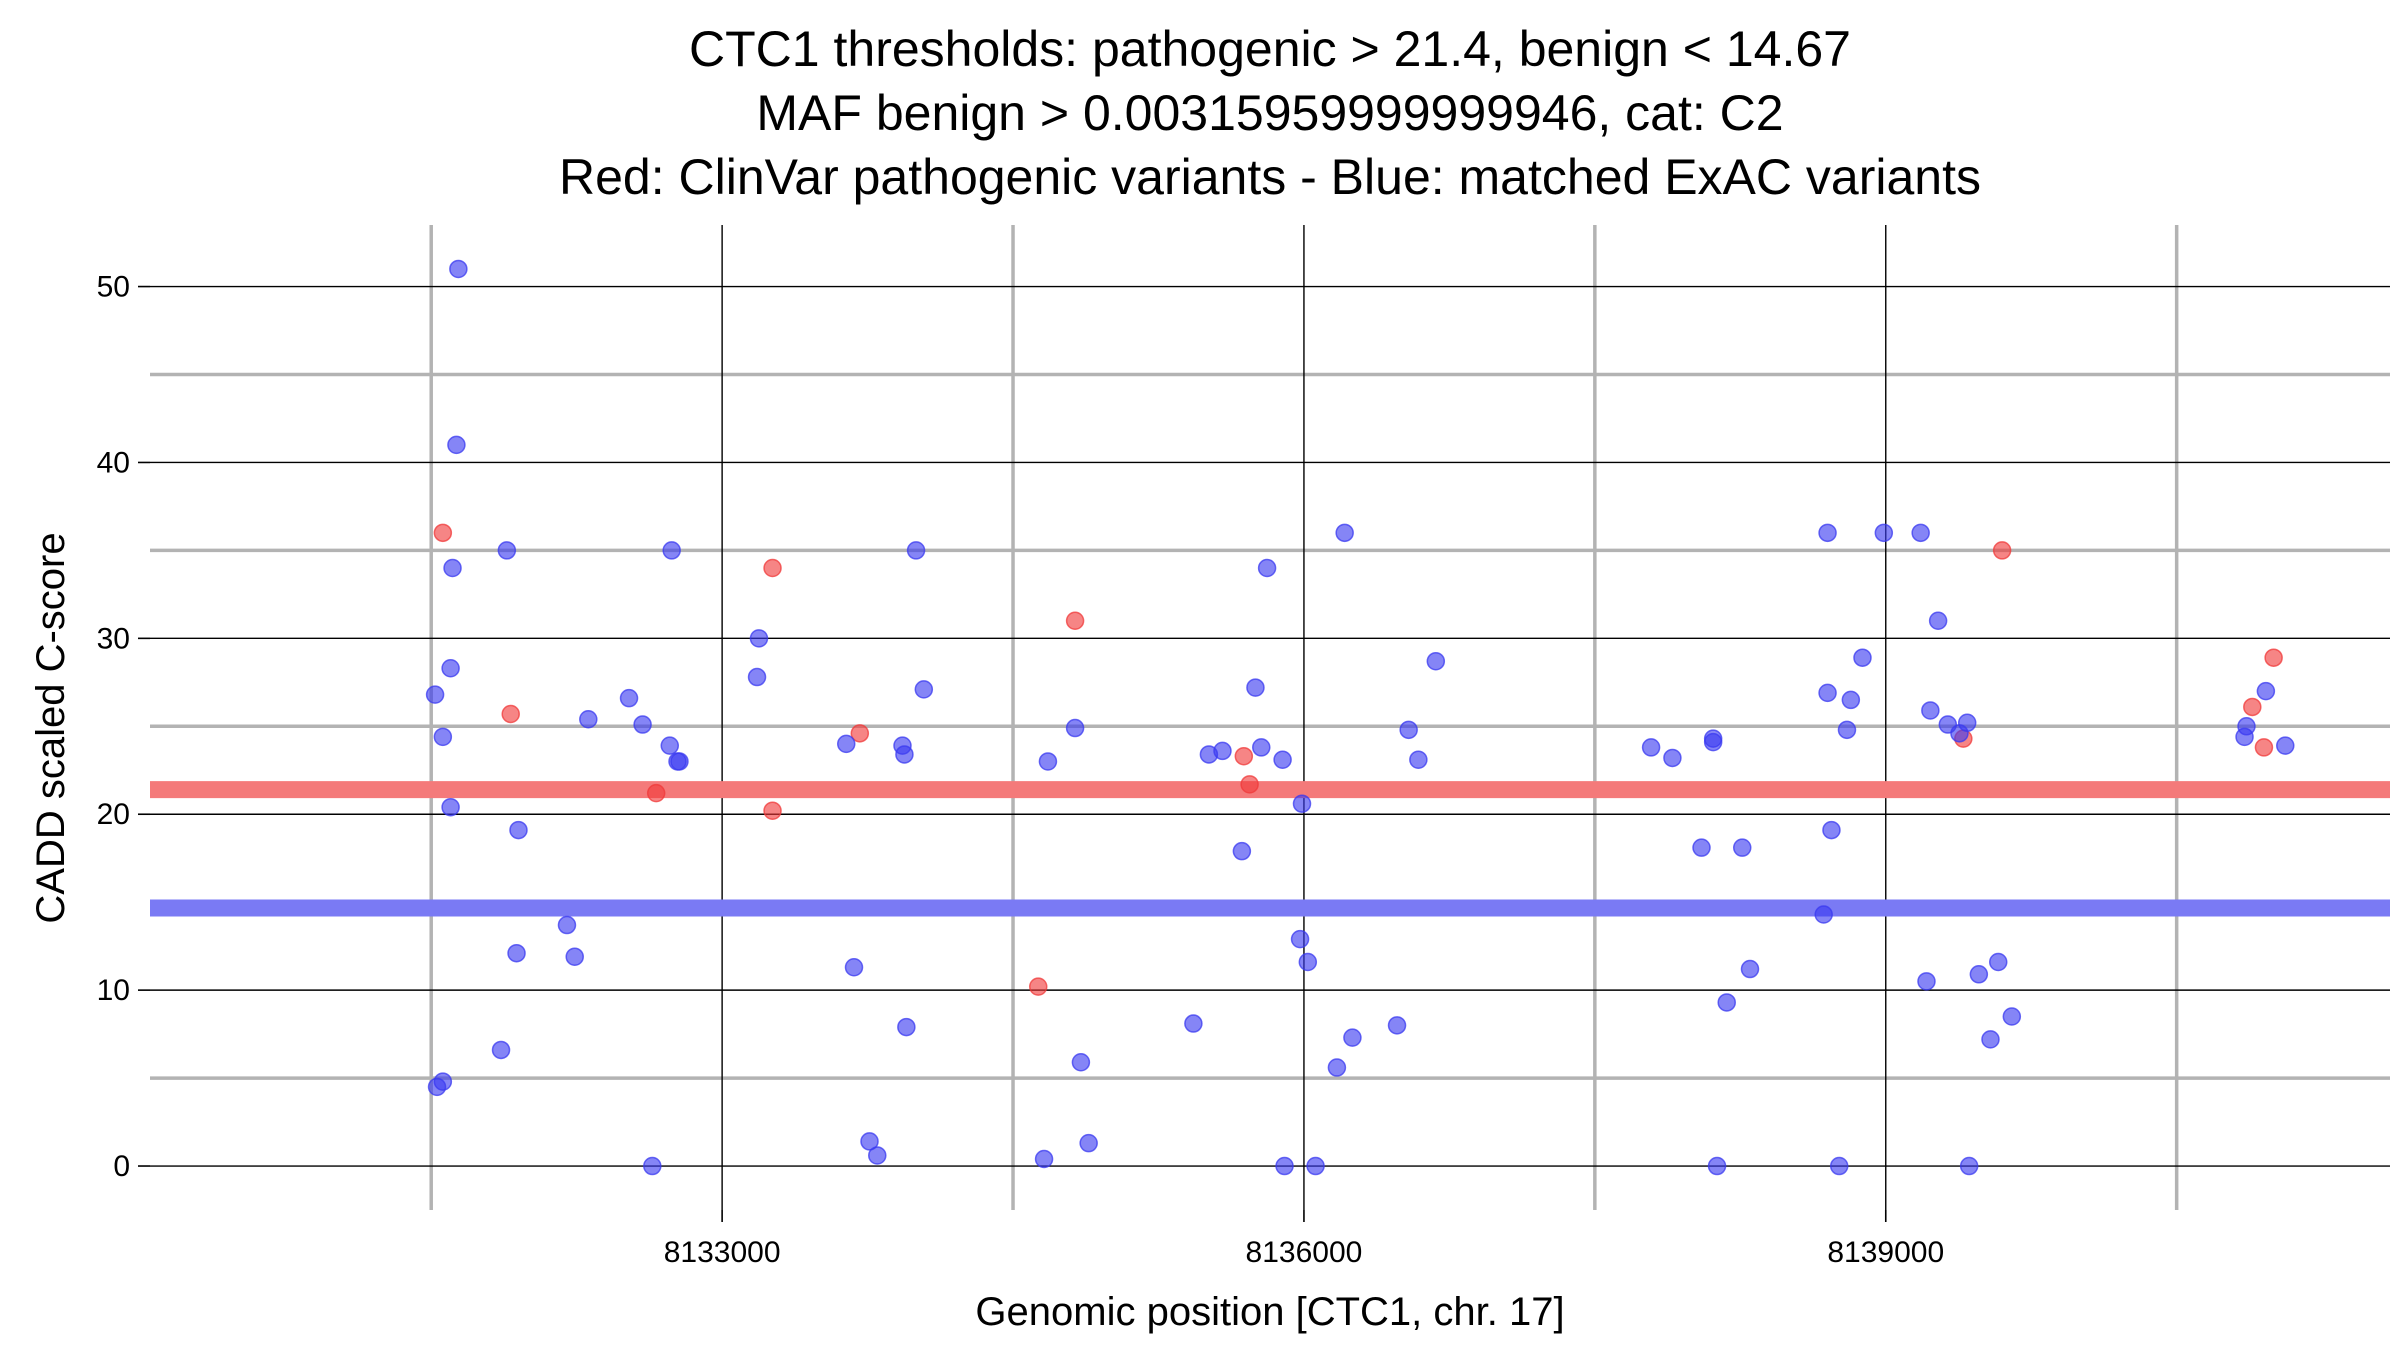  I want to click on y-tick-label: 30, so click(113, 638).